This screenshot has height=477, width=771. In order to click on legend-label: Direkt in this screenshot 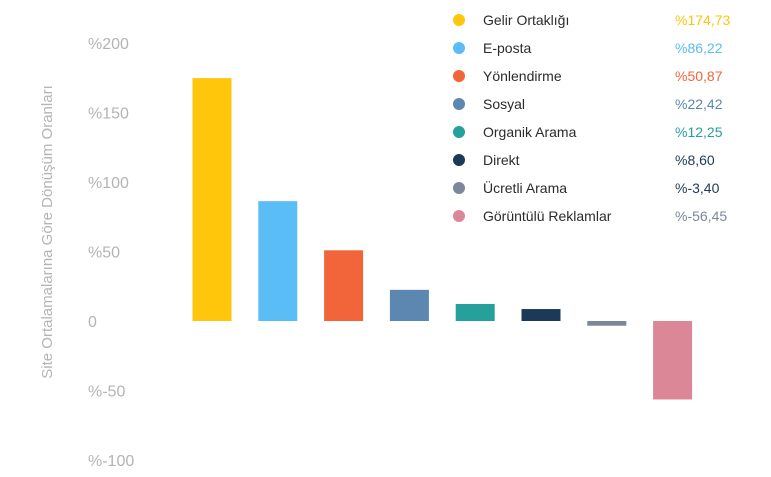, I will do `click(501, 160)`.